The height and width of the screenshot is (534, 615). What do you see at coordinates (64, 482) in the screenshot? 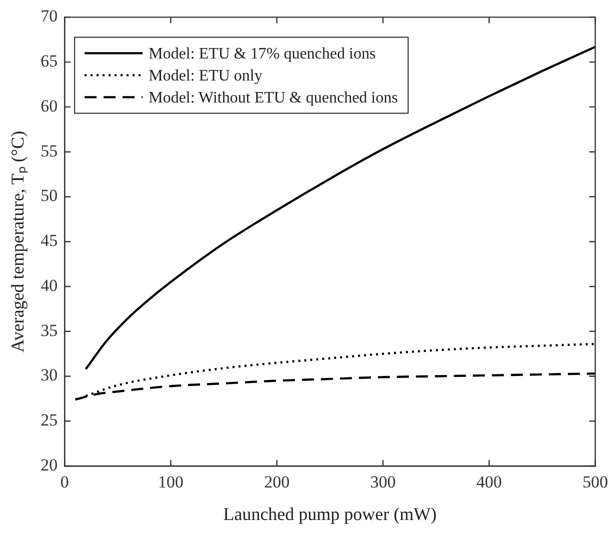
I see `x-tick-label: 0` at bounding box center [64, 482].